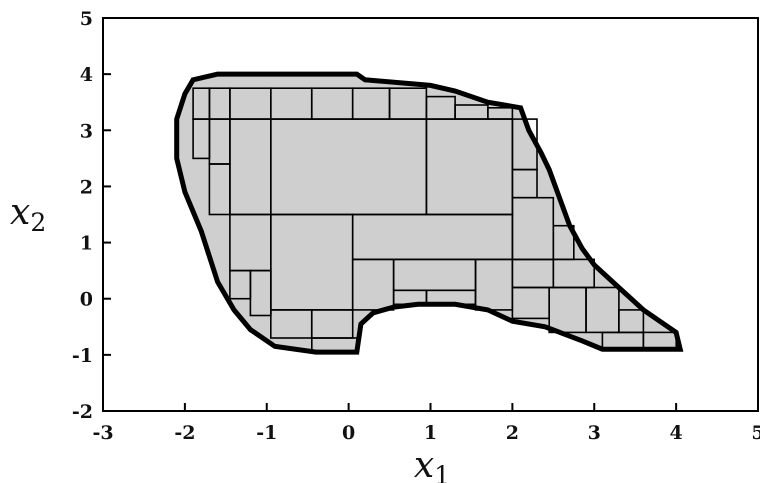  Describe the element at coordinates (86, 75) in the screenshot. I see `y-tick-label: 4` at that location.